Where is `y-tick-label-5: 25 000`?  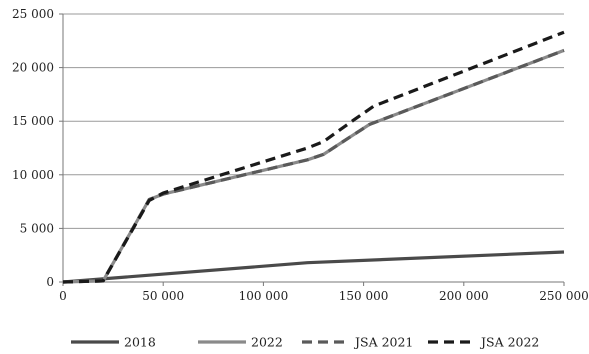
y-tick-label-5: 25 000 is located at coordinates (33, 14).